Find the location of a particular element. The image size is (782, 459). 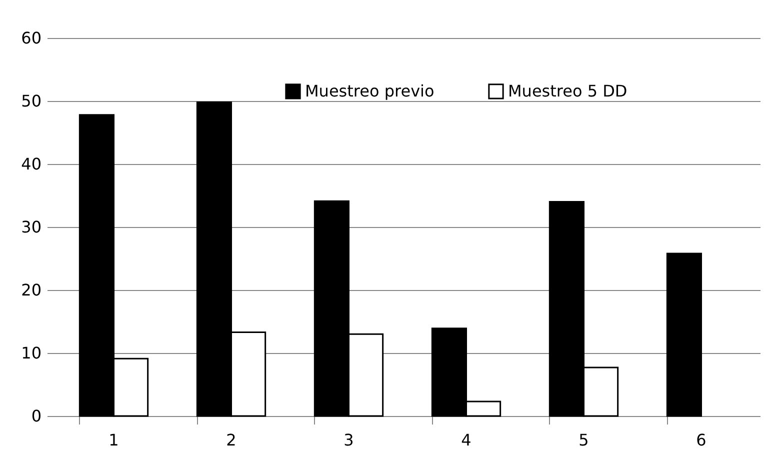

x-tick-label: 2 is located at coordinates (231, 440).